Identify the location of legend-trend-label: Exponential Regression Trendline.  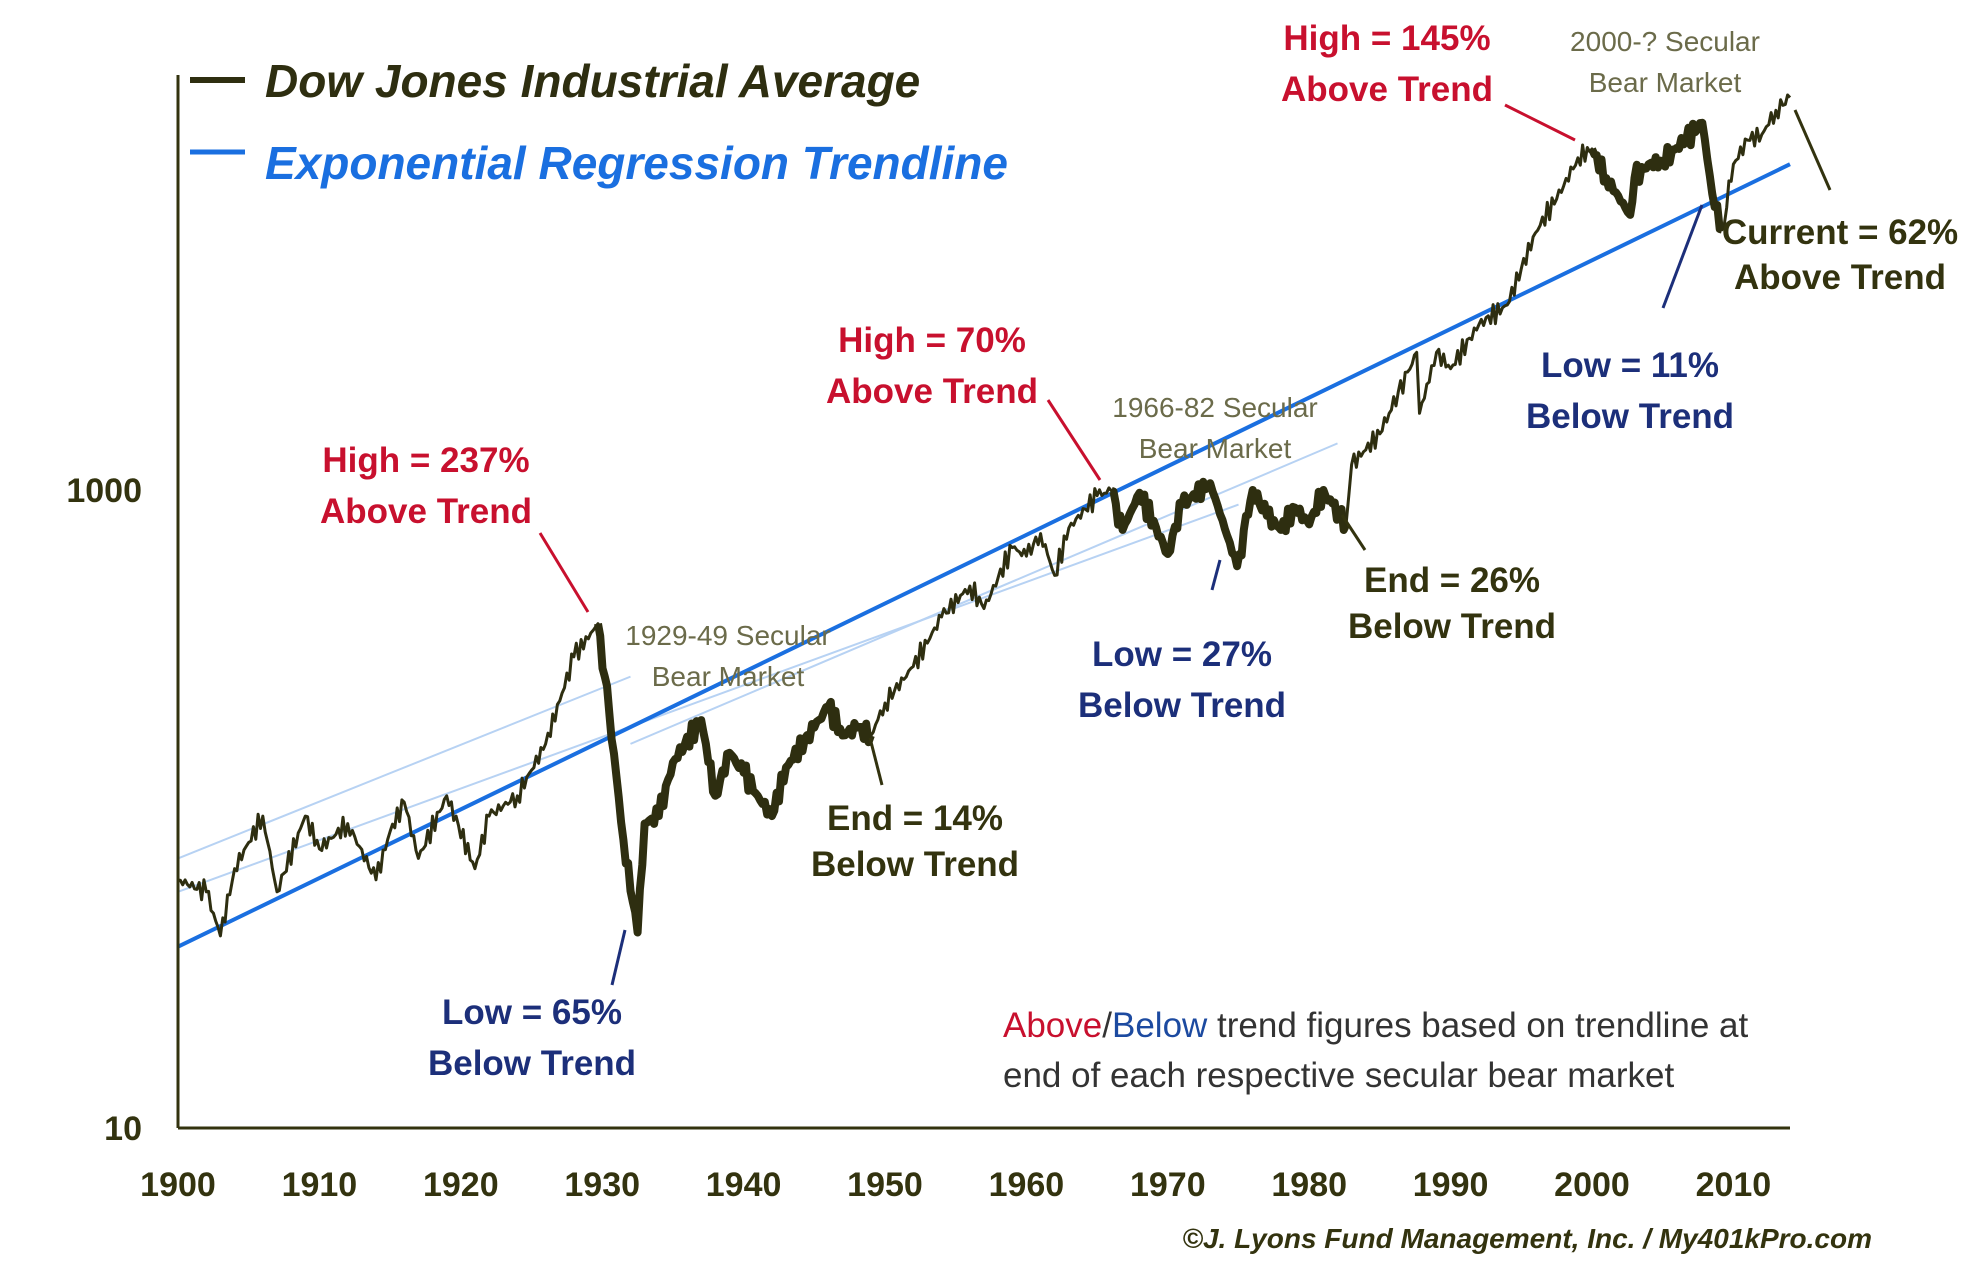
(636, 163).